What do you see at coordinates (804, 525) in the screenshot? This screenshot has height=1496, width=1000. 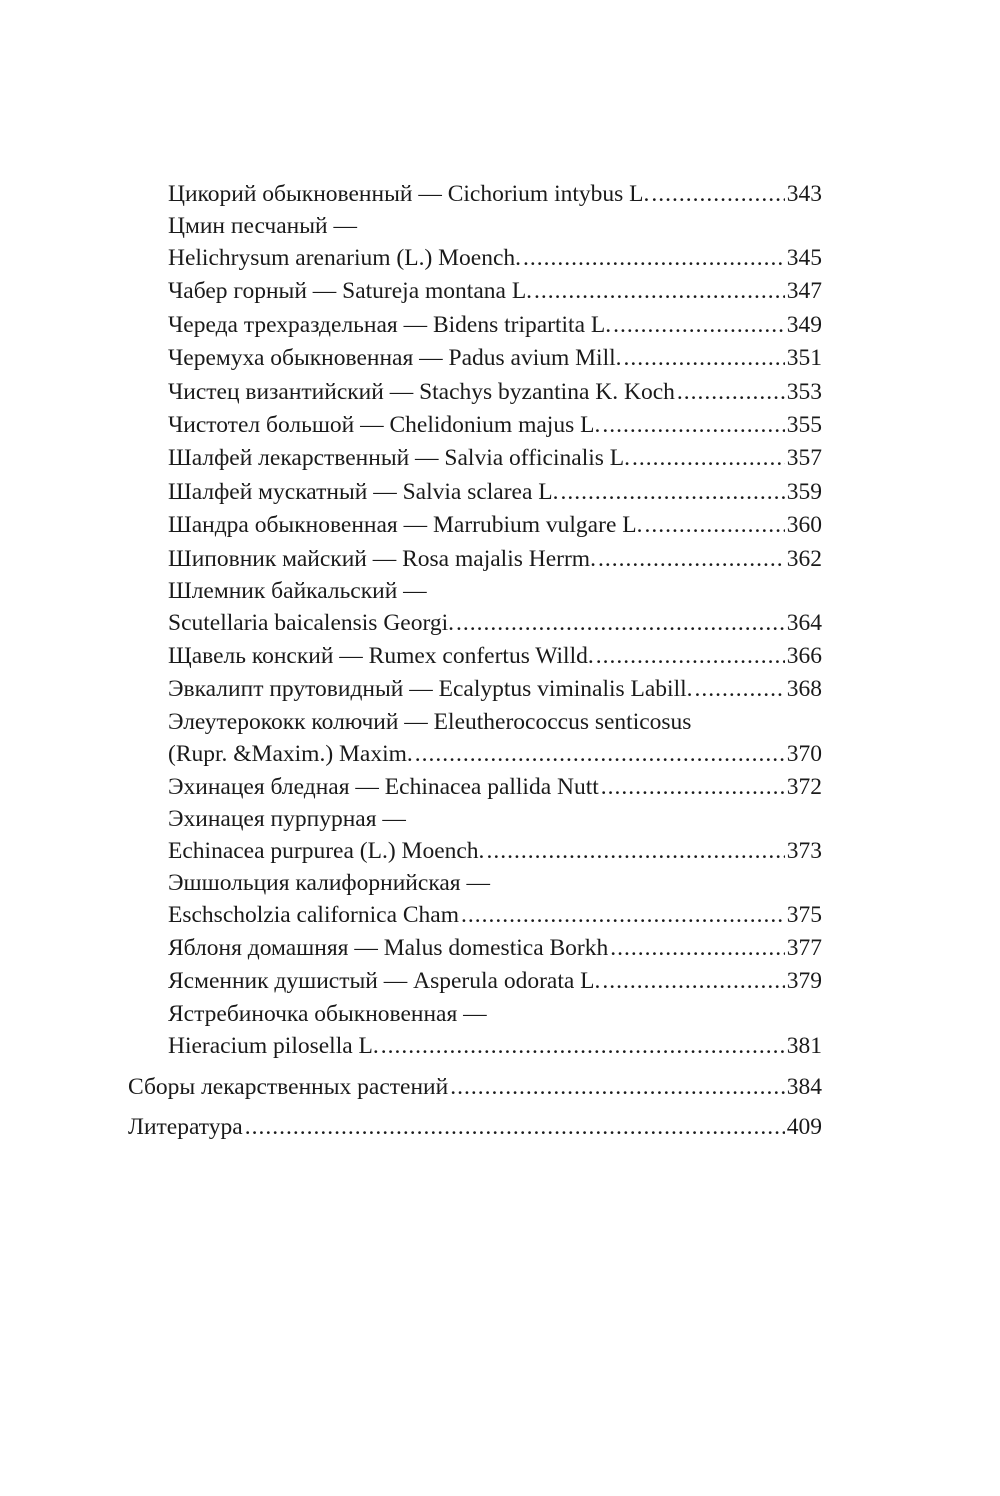 I see `page-number: 360` at bounding box center [804, 525].